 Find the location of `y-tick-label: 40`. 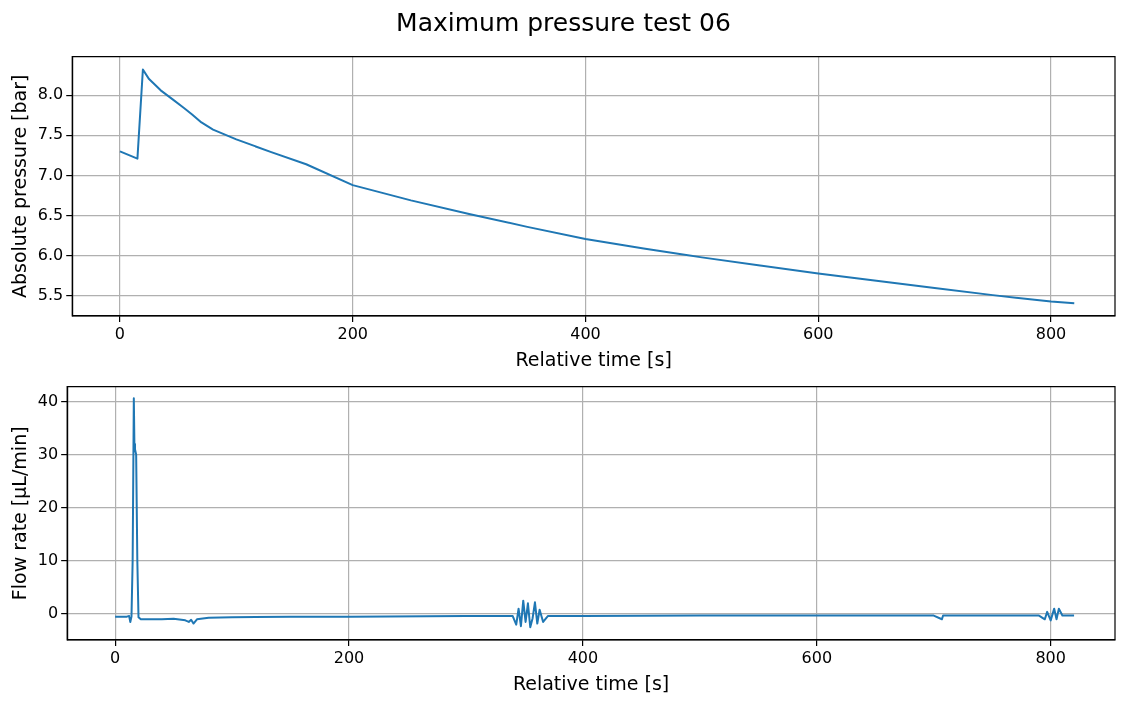

y-tick-label: 40 is located at coordinates (48, 400).